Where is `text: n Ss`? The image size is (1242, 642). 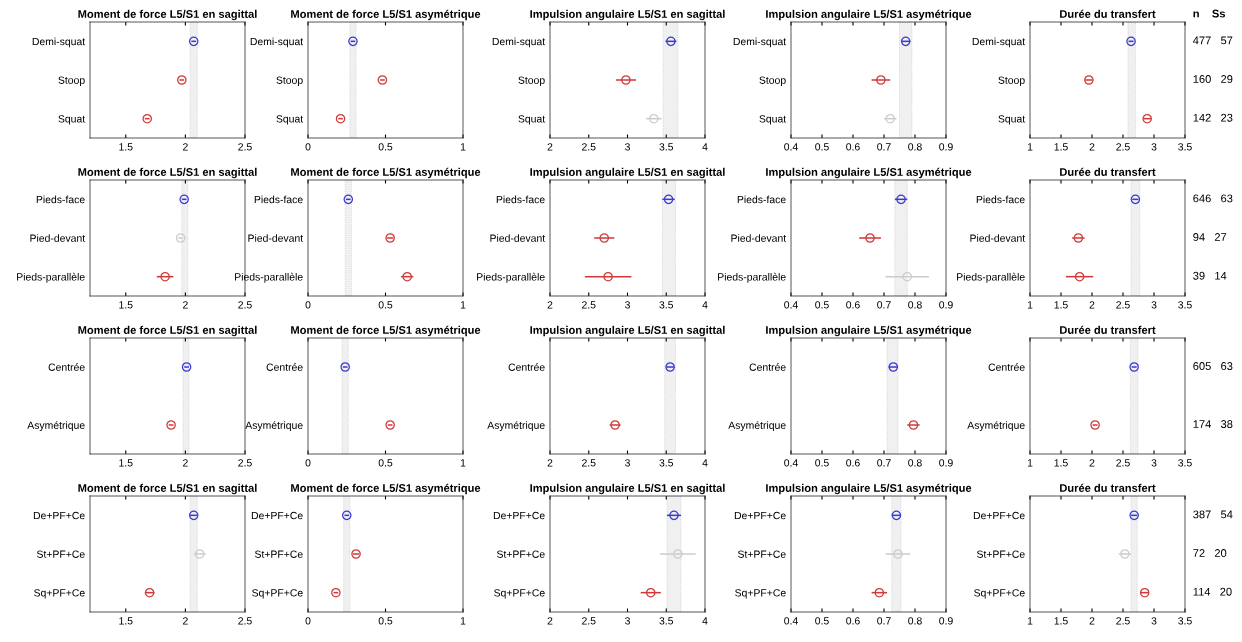 text: n Ss is located at coordinates (1209, 13).